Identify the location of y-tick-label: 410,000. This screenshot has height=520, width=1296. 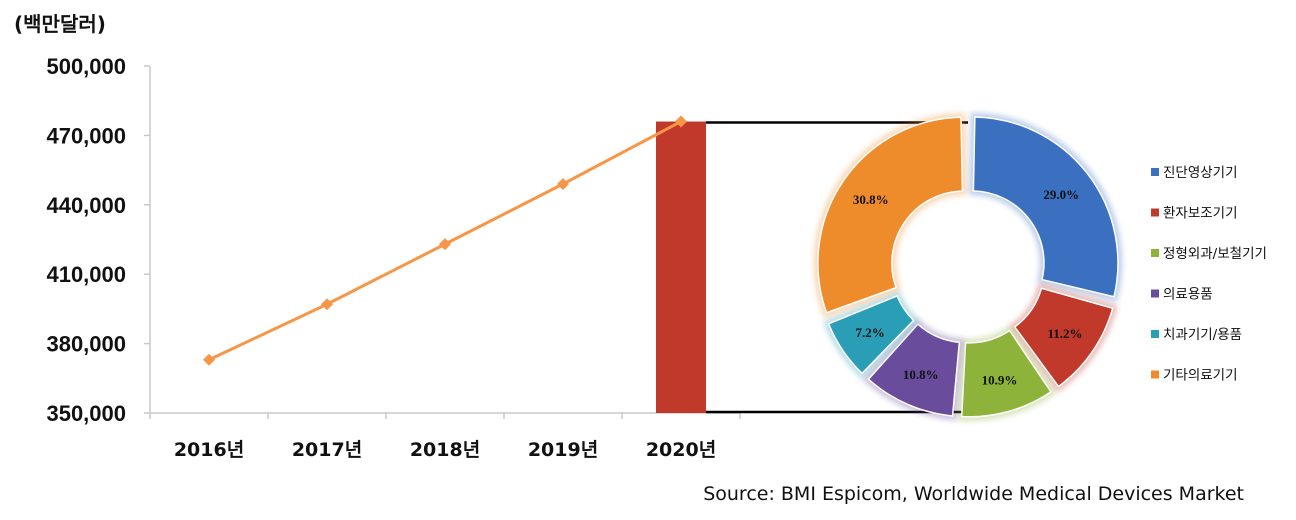
(86, 274).